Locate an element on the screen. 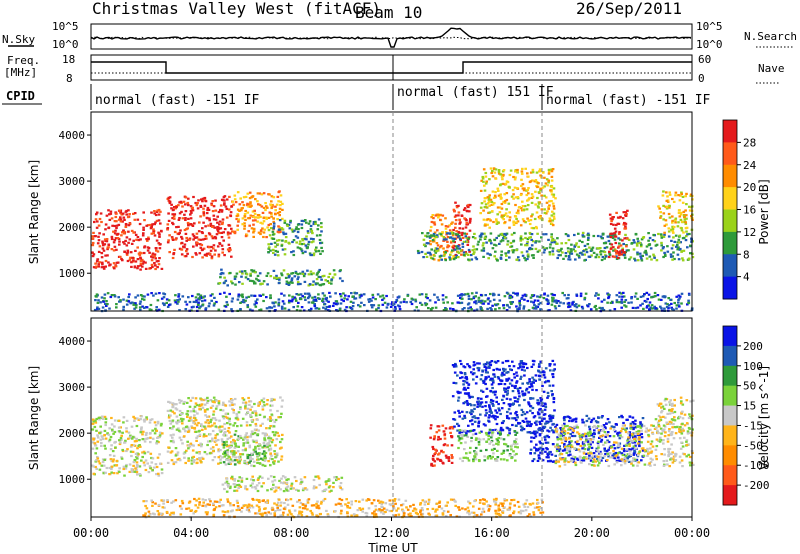 The image size is (800, 554). colorbar-tick-label-1: 200 is located at coordinates (753, 346).